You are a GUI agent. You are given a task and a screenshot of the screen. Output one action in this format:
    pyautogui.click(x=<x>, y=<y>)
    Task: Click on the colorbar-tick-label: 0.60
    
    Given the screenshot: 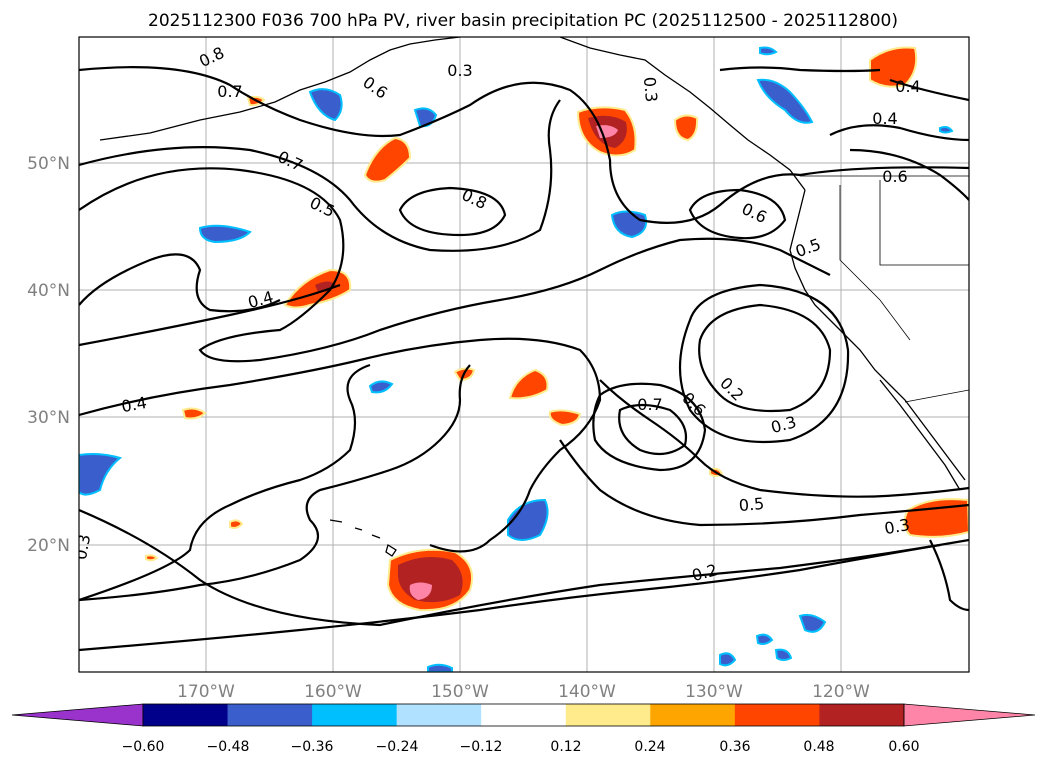 What is the action you would take?
    pyautogui.click(x=903, y=747)
    